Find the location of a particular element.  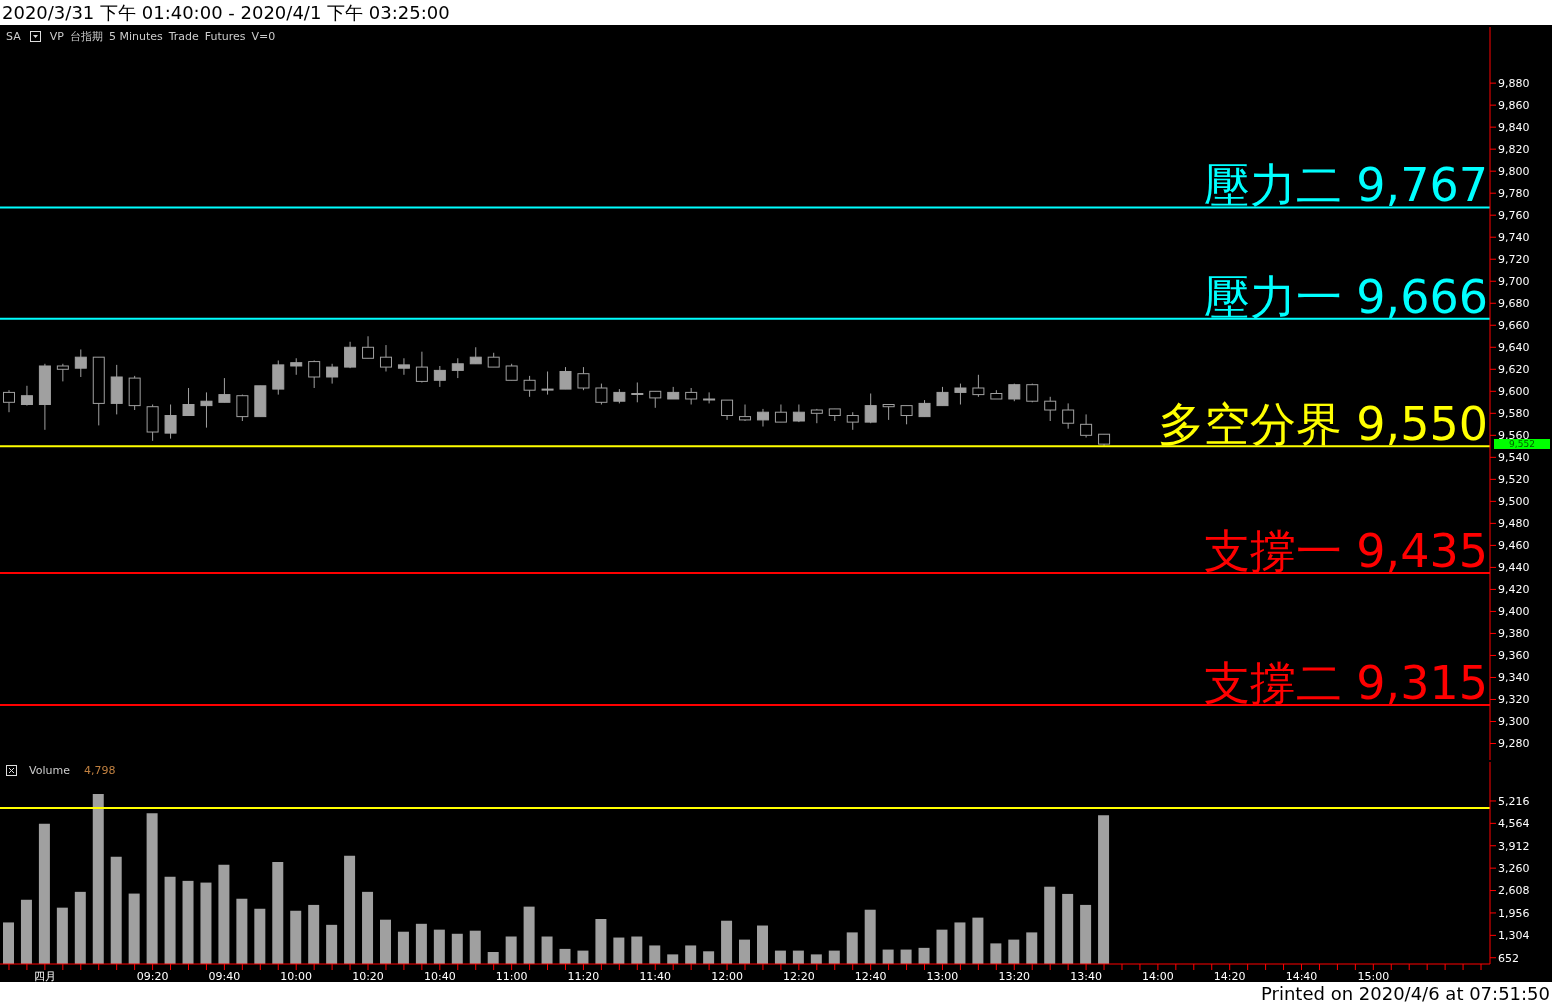

x-tick-label: 13:40 is located at coordinates (1086, 976).